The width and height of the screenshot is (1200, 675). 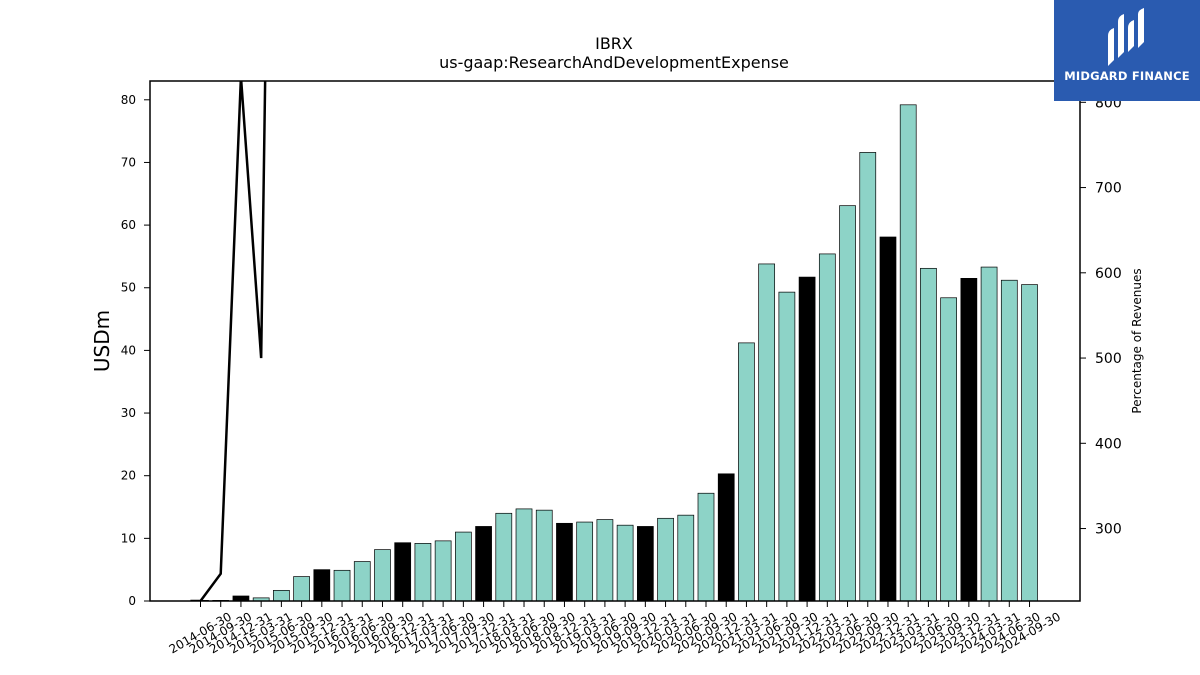 I want to click on y-axis-left: 0 10 20 30 40 50 60 70 80, so click(x=135, y=350).